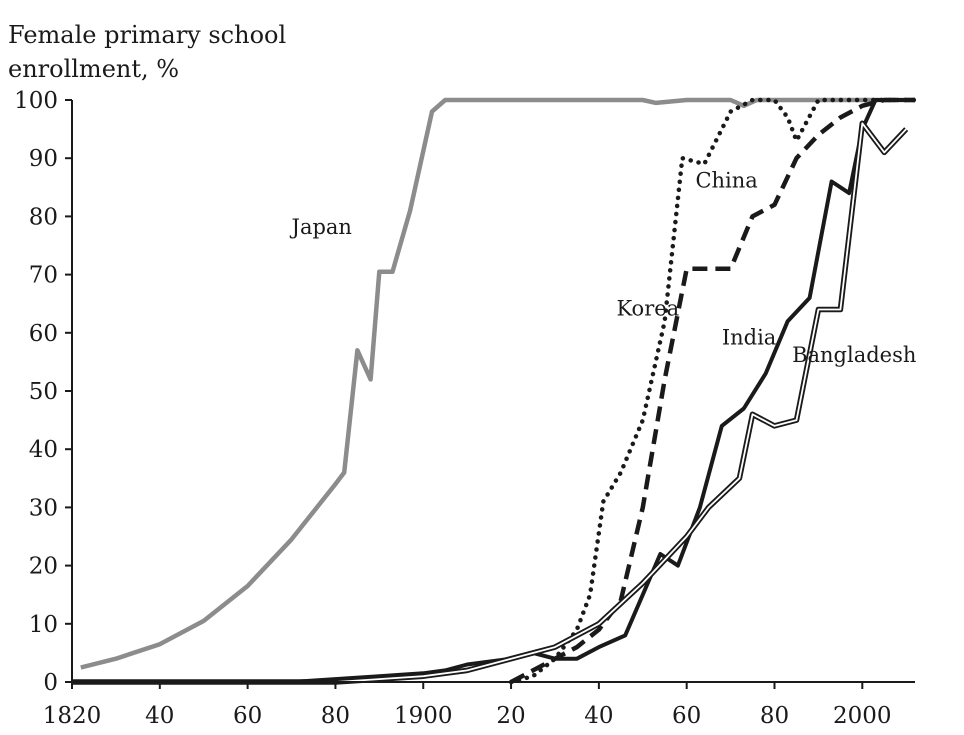  I want to click on x-tick-label: 2000, so click(862, 716).